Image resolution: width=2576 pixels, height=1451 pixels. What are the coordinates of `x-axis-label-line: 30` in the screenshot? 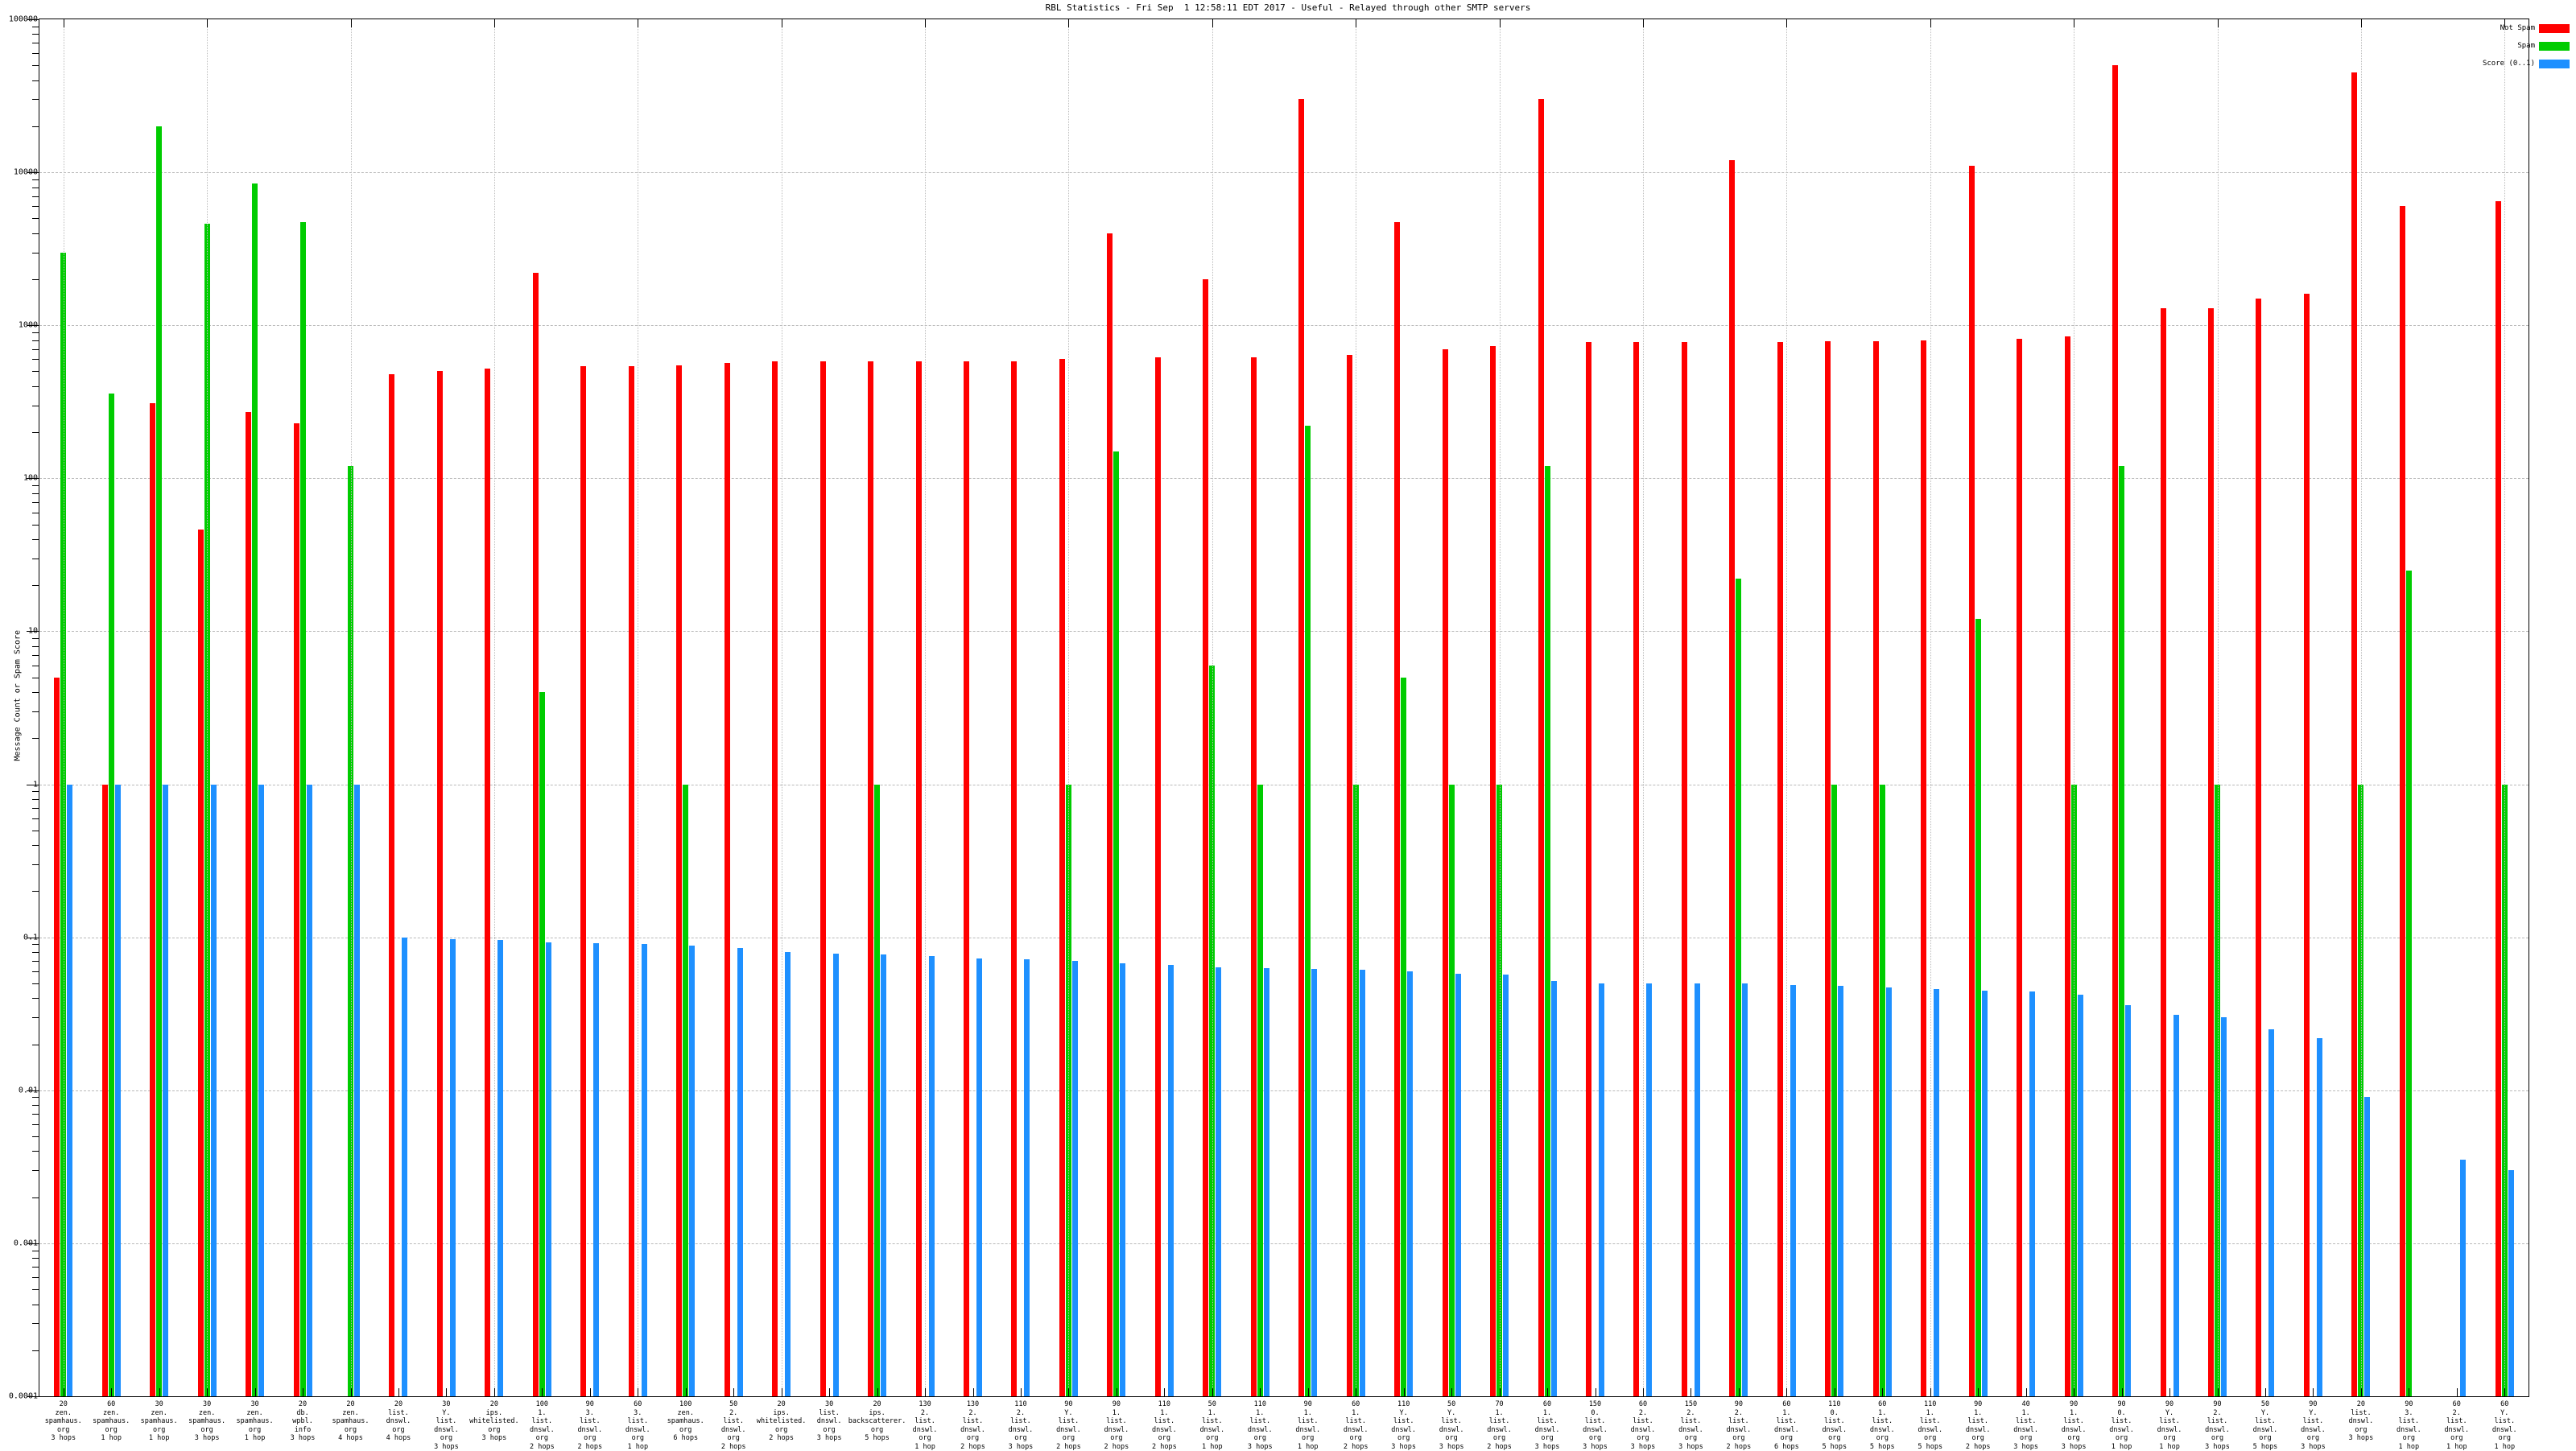 It's located at (446, 1404).